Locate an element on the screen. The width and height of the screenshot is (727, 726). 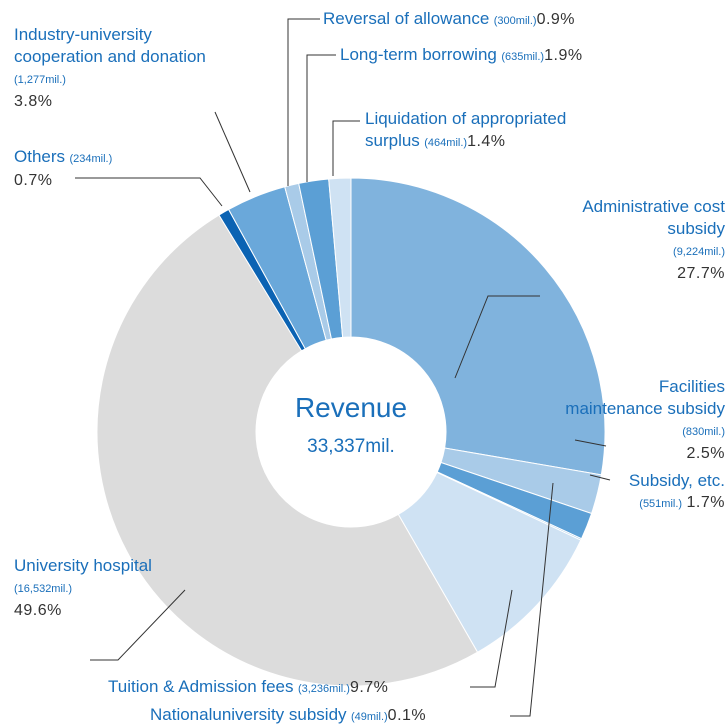
value-label: 3.8% is located at coordinates (33, 101).